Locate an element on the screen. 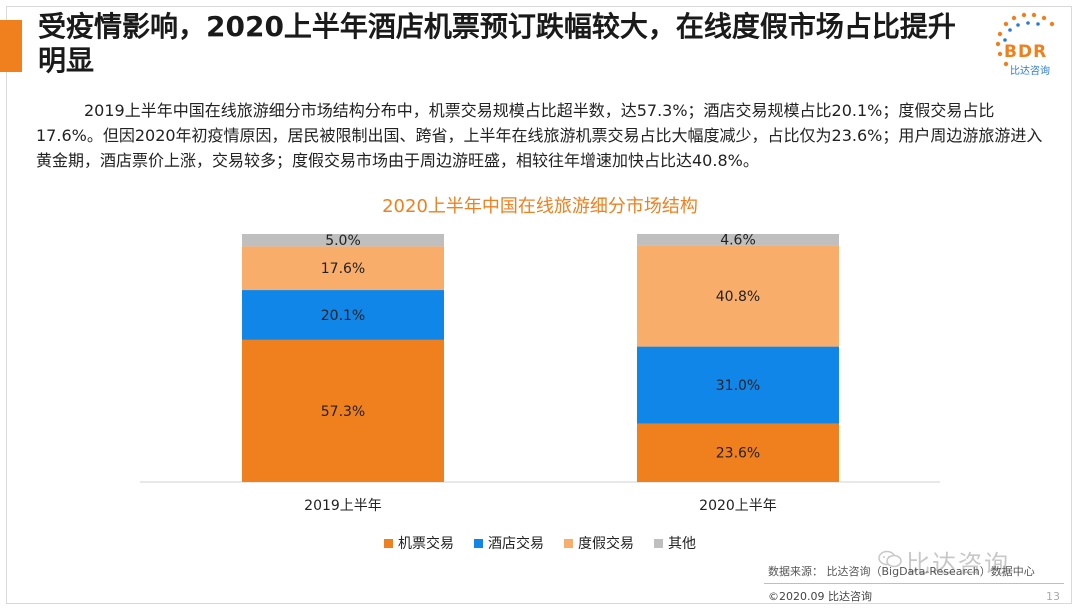 This screenshot has width=1080, height=611. page-title: 受疫情影响，2020上半年酒店机票预订跌幅较大，在线度假市场占比提升明显 is located at coordinates (497, 43).